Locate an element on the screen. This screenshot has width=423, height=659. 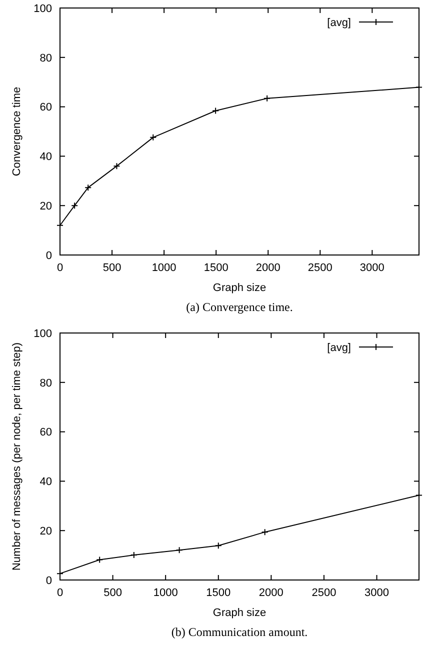
text: (a) Convergence time. is located at coordinates (239, 307).